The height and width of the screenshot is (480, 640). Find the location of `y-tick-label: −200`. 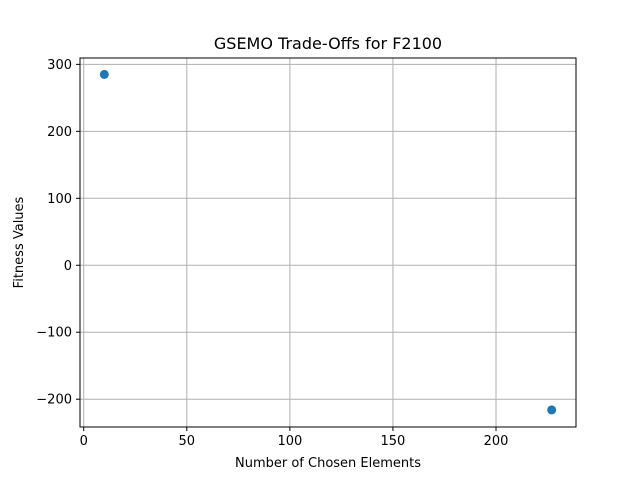

y-tick-label: −200 is located at coordinates (54, 400).